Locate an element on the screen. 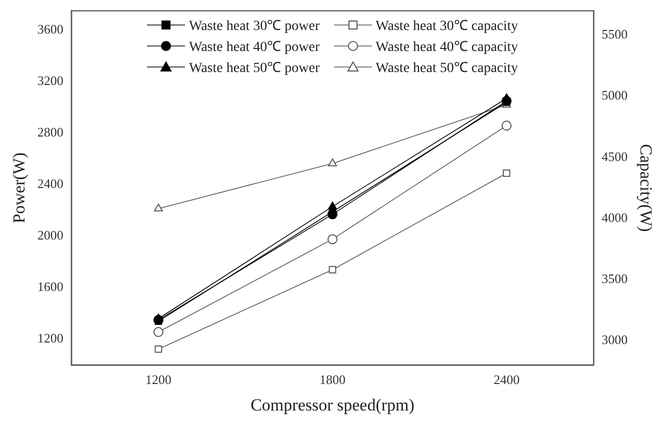 The image size is (665, 424). y-axis-title: Power(W) is located at coordinates (19, 188).